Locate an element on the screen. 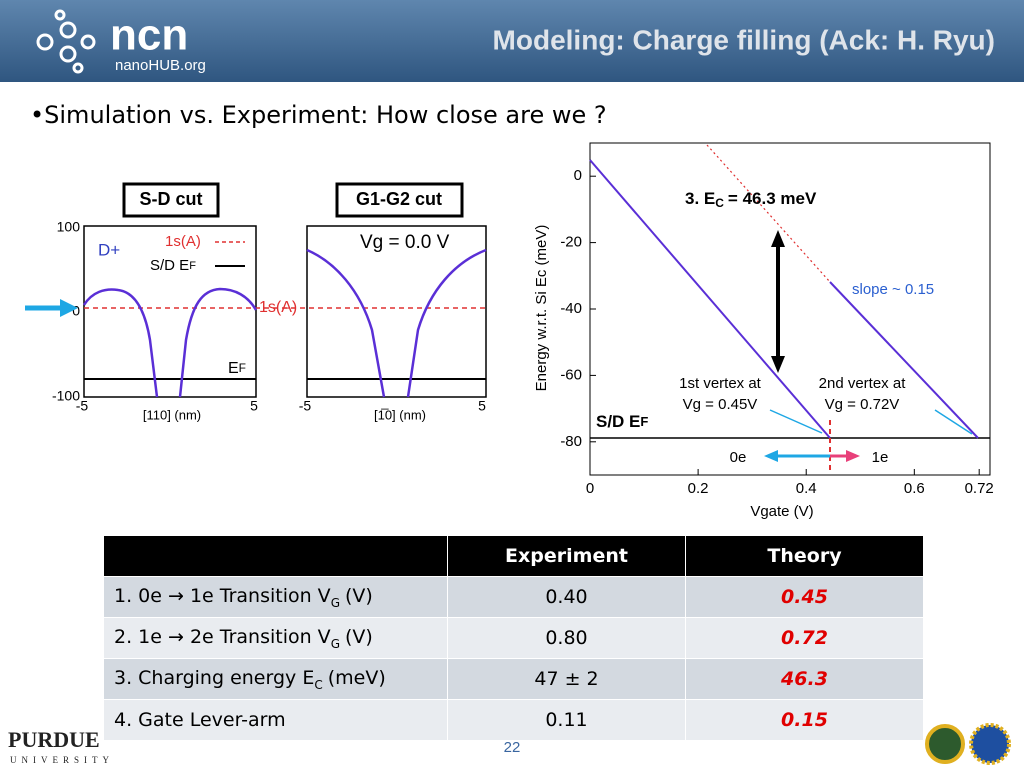  university-sub: UNIVERSITY is located at coordinates (62, 760).